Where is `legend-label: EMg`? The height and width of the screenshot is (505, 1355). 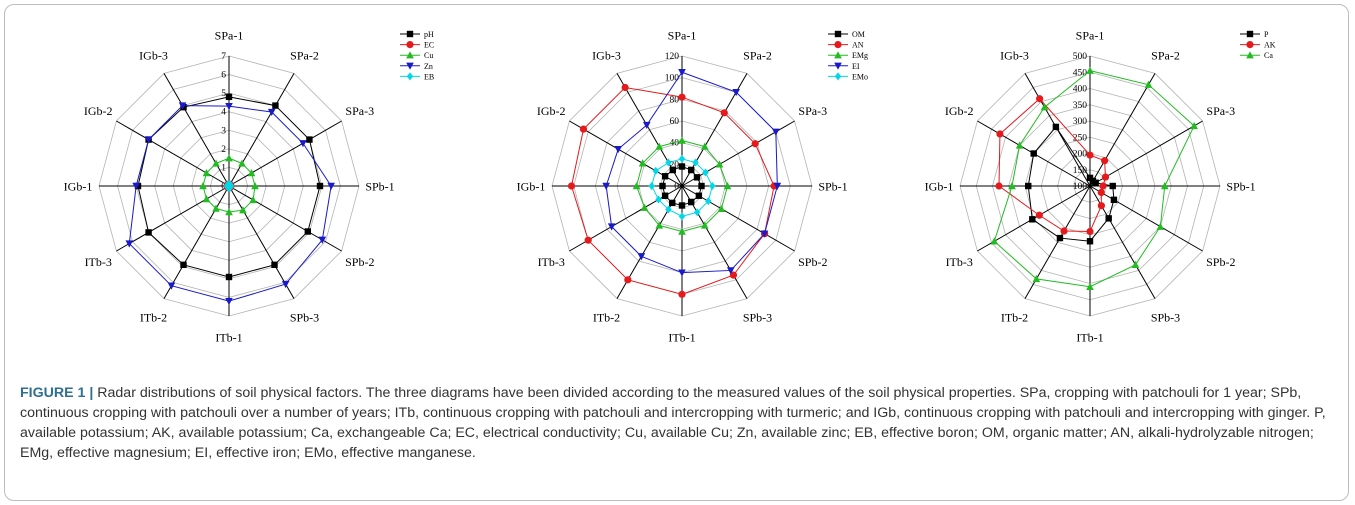 legend-label: EMg is located at coordinates (860, 55).